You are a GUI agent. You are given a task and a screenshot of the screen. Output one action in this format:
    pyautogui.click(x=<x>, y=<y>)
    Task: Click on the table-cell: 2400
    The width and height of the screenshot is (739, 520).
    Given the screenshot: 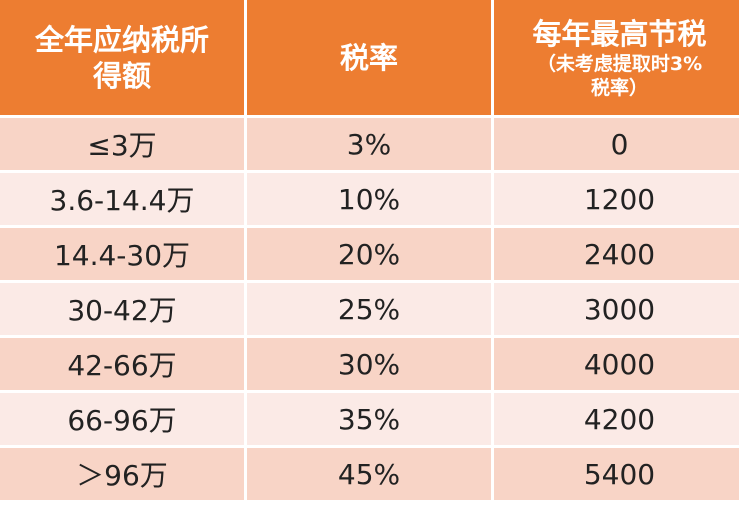 What is the action you would take?
    pyautogui.click(x=616, y=254)
    